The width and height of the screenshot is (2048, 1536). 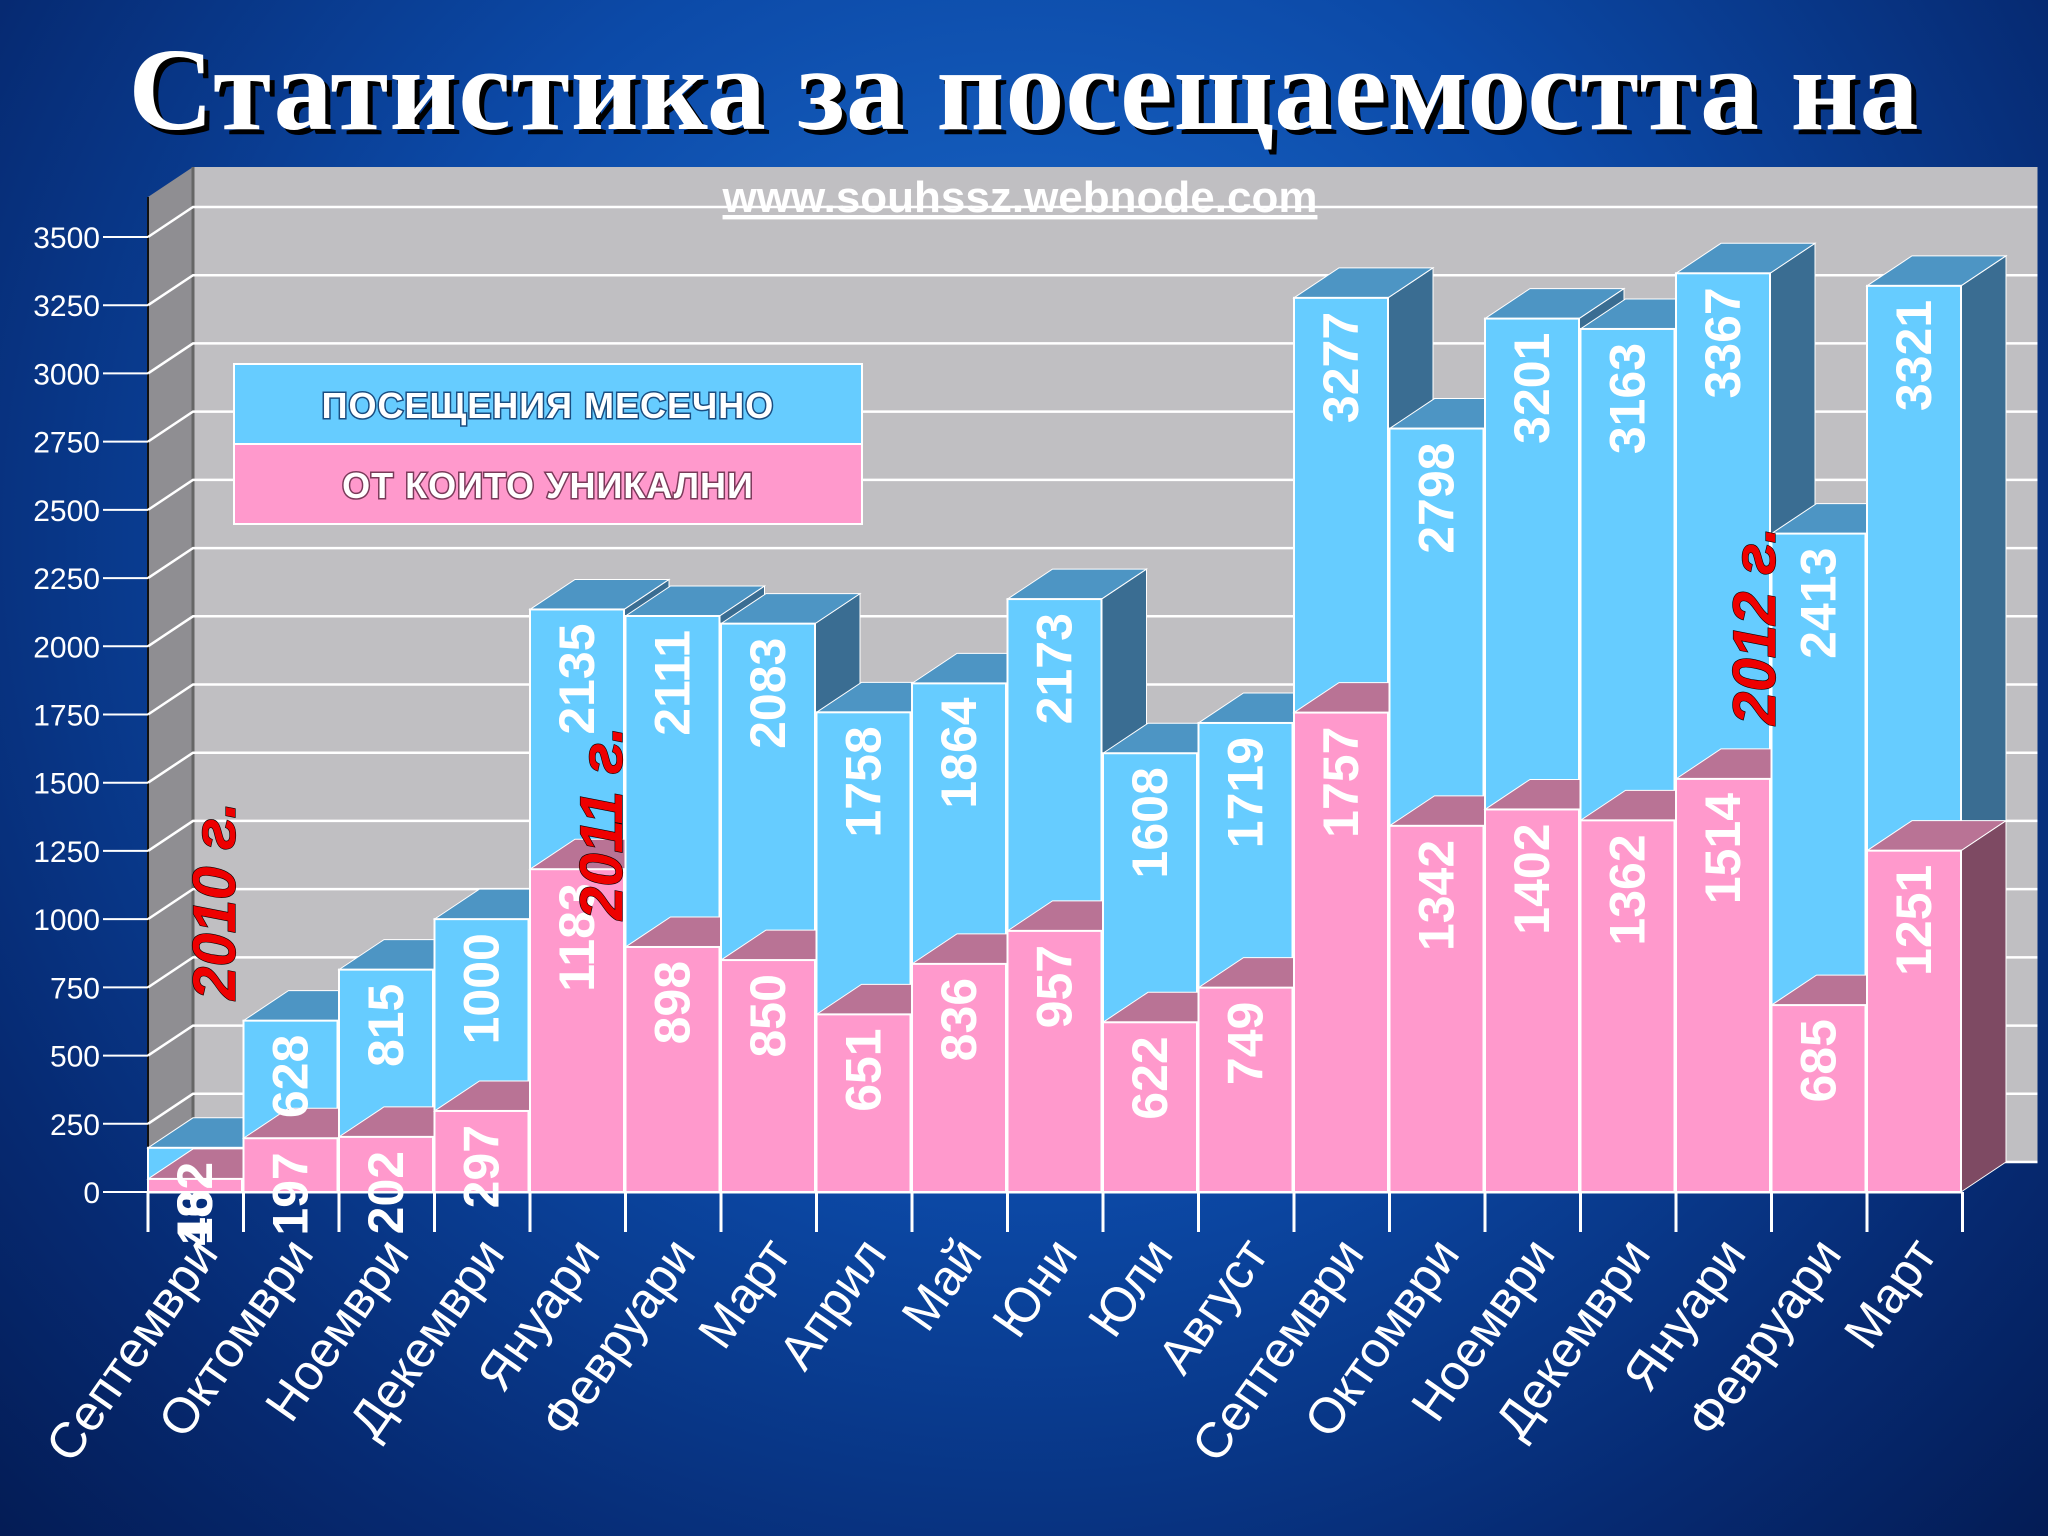 I want to click on gridline, so click(x=1092, y=222).